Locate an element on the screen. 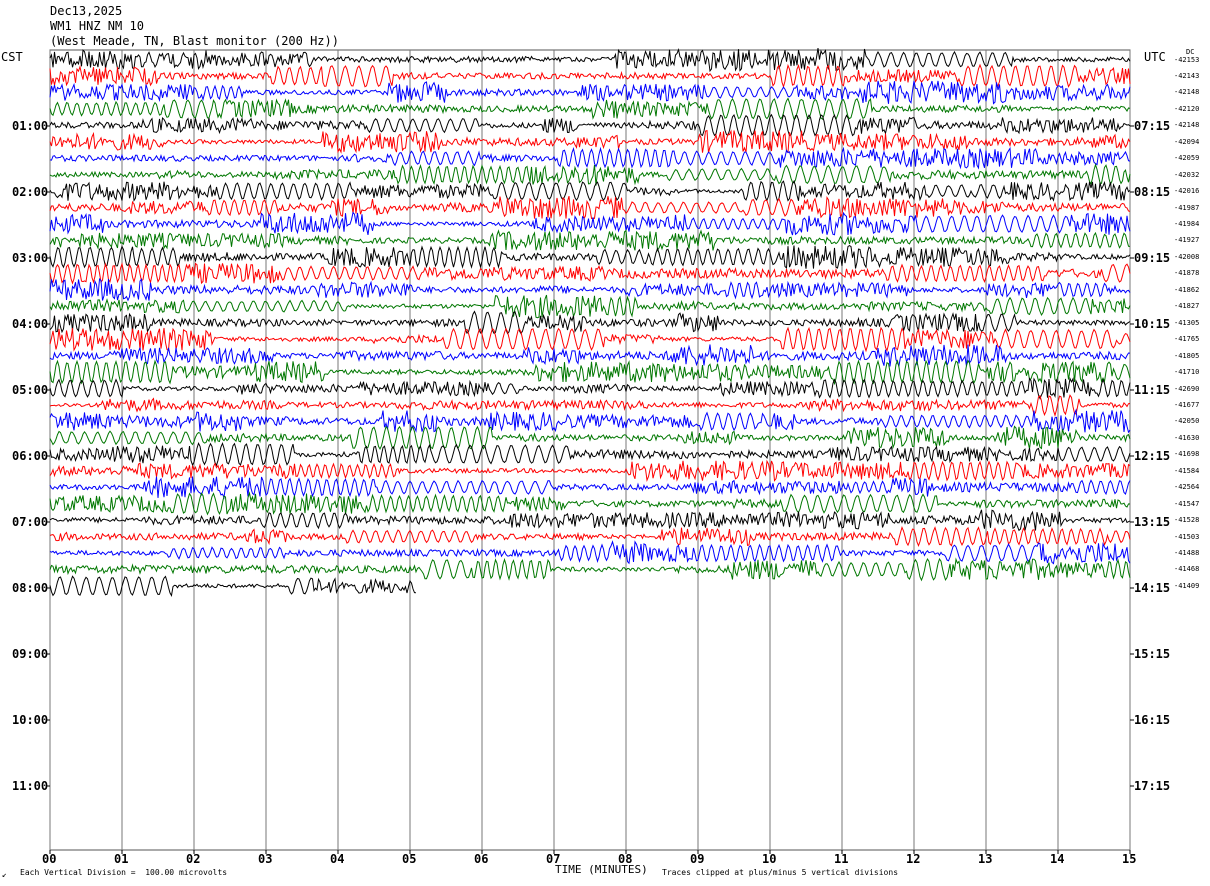 The width and height of the screenshot is (1210, 886). x-tick-label-15: 15 is located at coordinates (1129, 859).